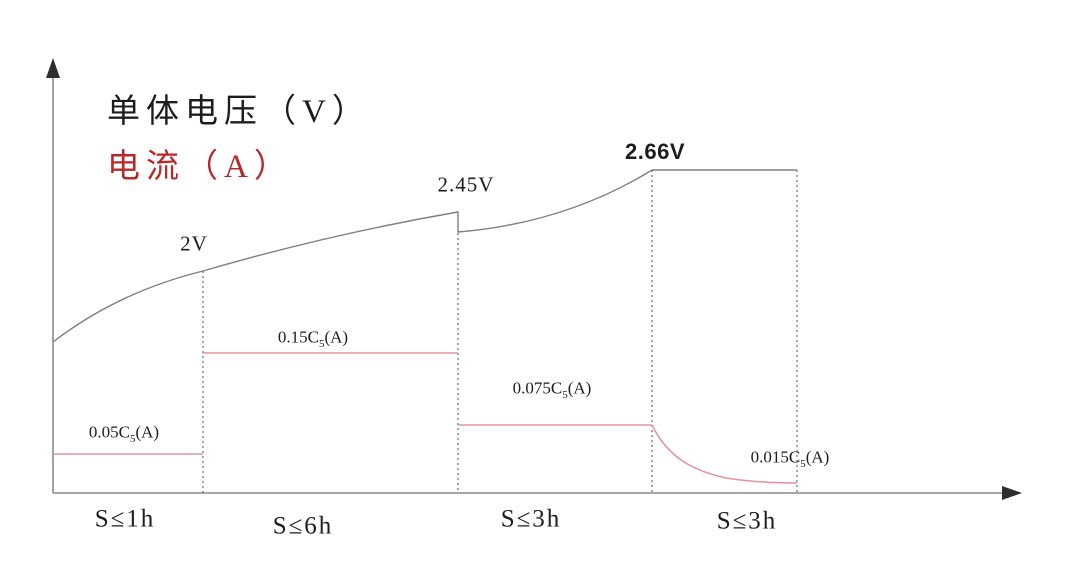 The width and height of the screenshot is (1075, 584). Describe the element at coordinates (194, 243) in the screenshot. I see `voltage-marker-2v: 2V` at that location.